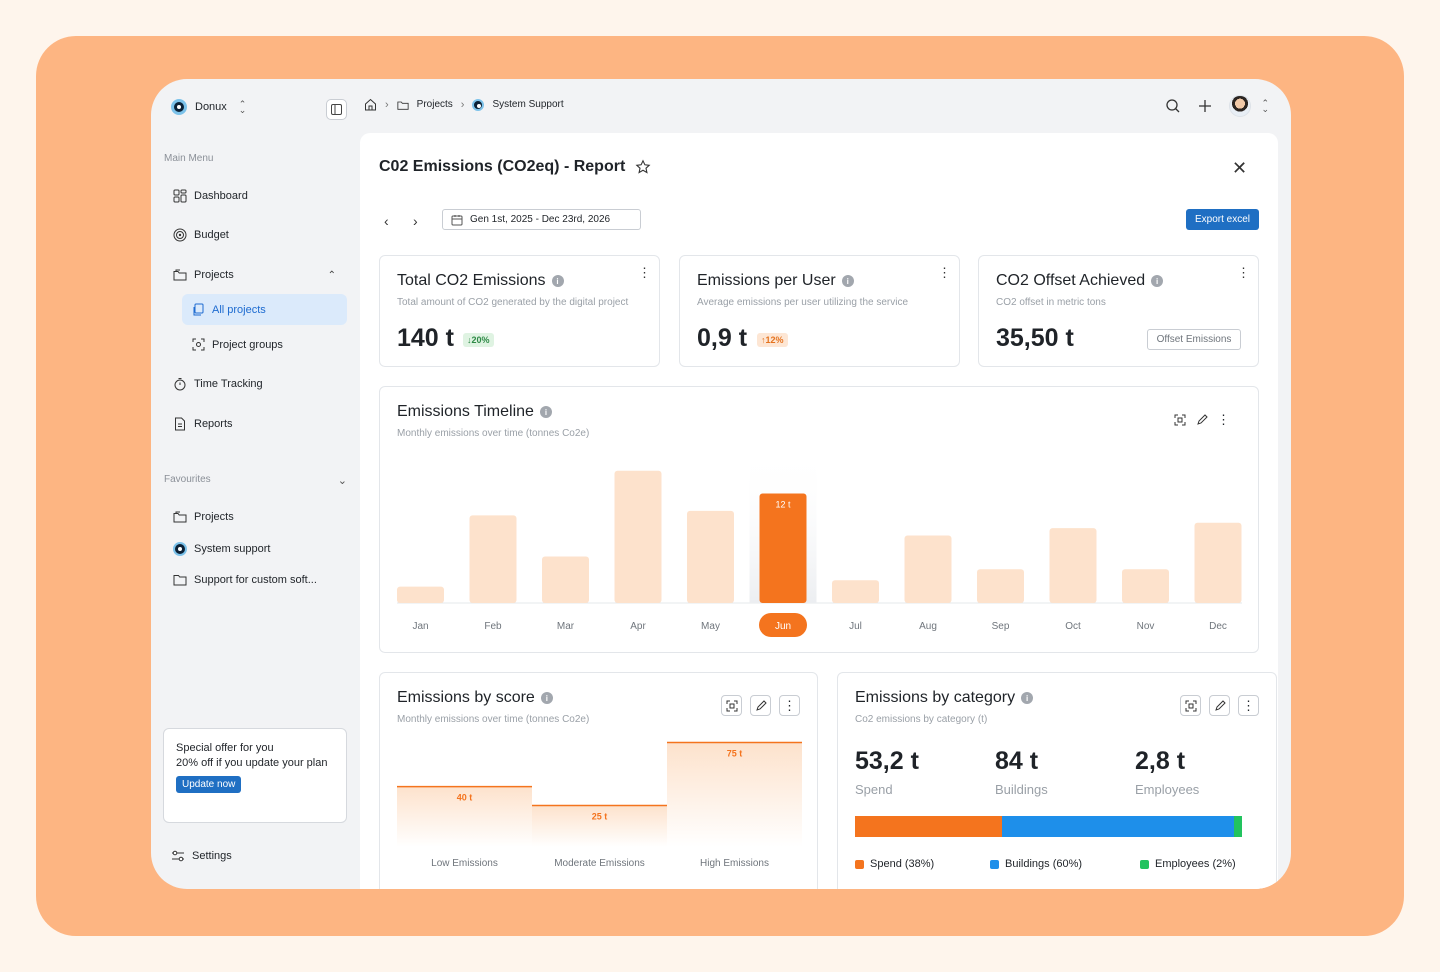 This screenshot has height=972, width=1440. What do you see at coordinates (643, 167) in the screenshot?
I see `star-icon` at bounding box center [643, 167].